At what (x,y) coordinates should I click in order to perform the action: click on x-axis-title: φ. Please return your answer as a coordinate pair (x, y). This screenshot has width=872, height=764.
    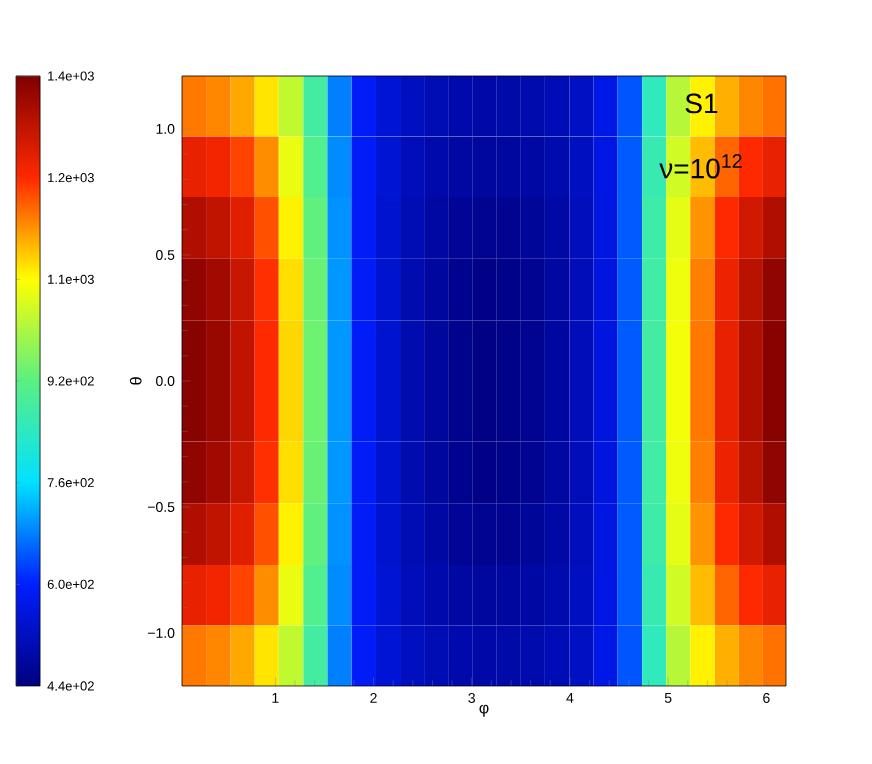
    Looking at the image, I should click on (484, 710).